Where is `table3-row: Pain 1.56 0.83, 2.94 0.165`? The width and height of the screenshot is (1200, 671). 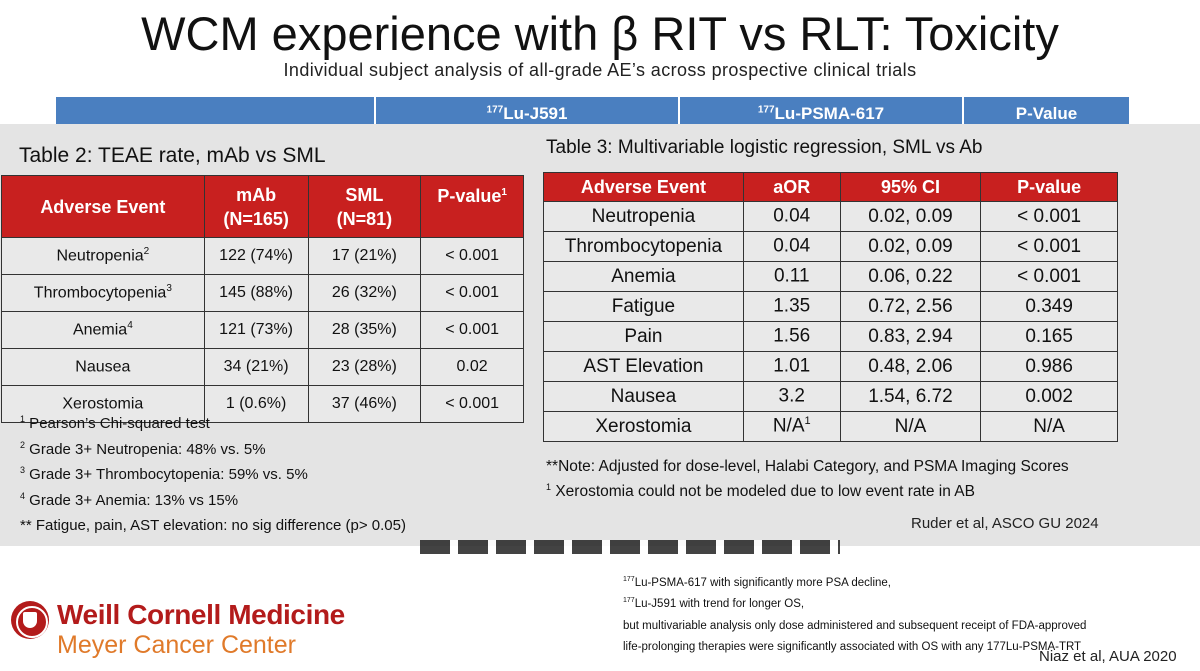 table3-row: Pain 1.56 0.83, 2.94 0.165 is located at coordinates (830, 336).